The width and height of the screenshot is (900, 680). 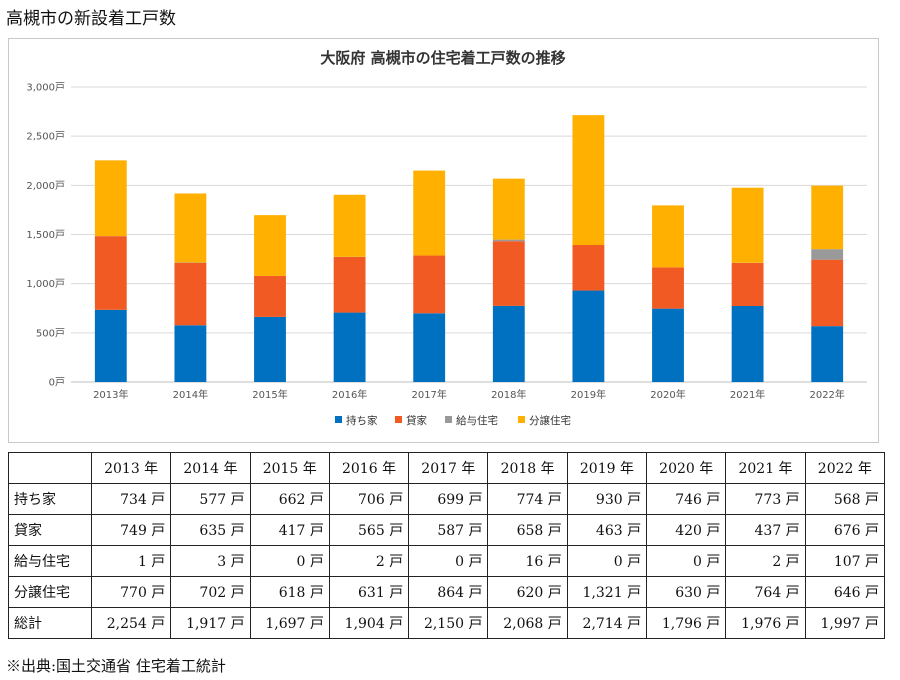 What do you see at coordinates (765, 623) in the screenshot?
I see `table-cell: 1,976 戸` at bounding box center [765, 623].